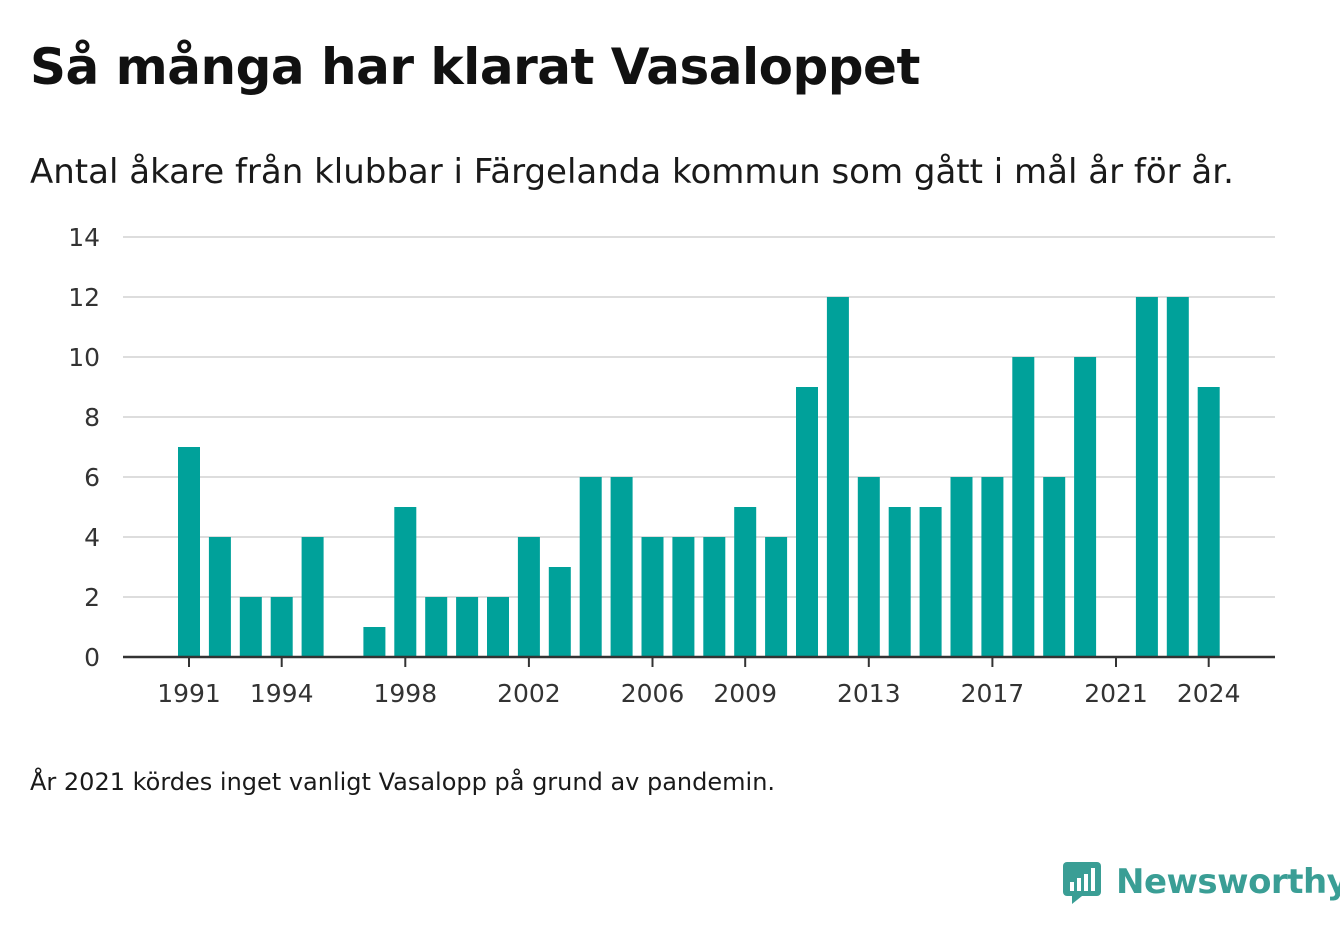 This screenshot has width=1340, height=940. I want to click on y-tick-label: 10, so click(84, 357).